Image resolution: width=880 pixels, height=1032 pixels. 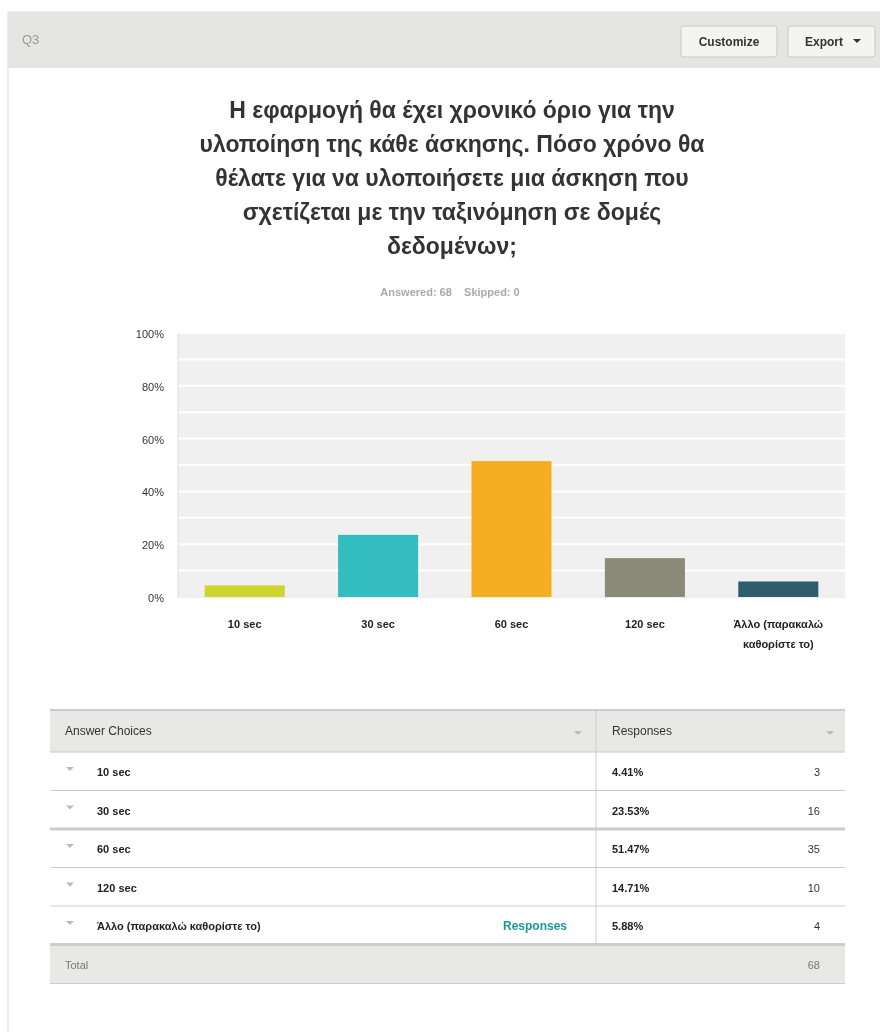 What do you see at coordinates (108, 731) in the screenshot?
I see `text: Answer Choices` at bounding box center [108, 731].